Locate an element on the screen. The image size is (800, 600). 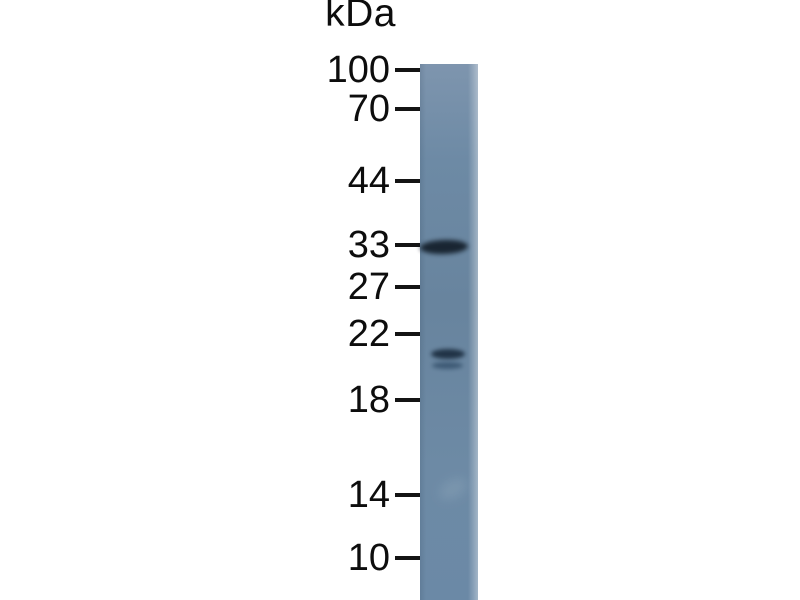
mw-marker-label: 33 is located at coordinates (368, 245).